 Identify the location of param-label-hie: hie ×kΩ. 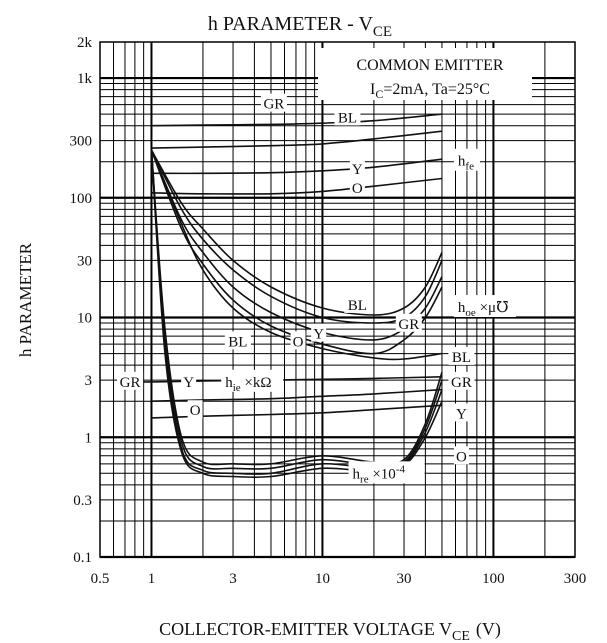
(248, 384).